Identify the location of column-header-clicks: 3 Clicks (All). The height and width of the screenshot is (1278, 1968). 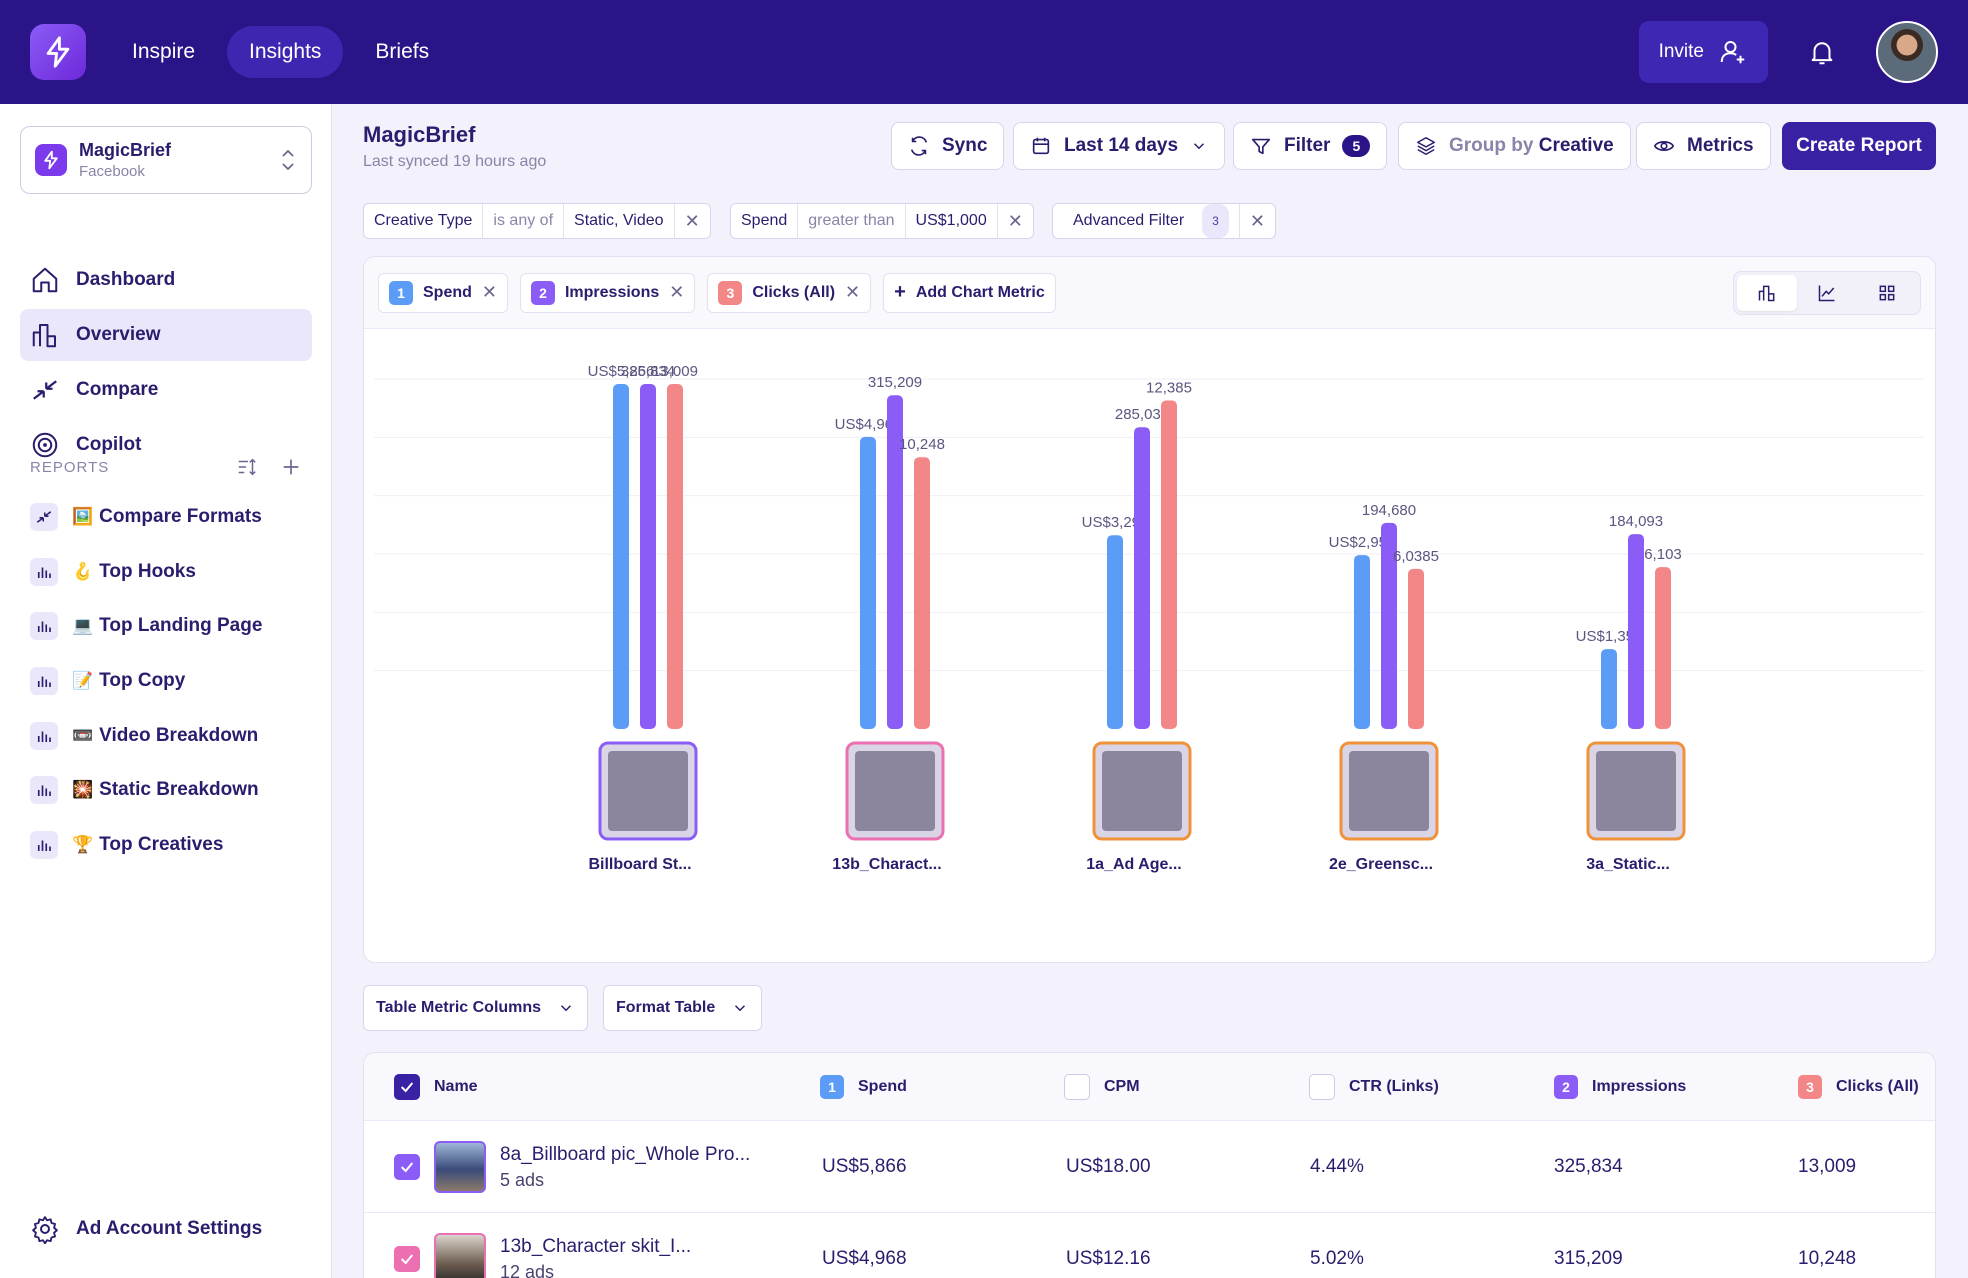
(1858, 1087).